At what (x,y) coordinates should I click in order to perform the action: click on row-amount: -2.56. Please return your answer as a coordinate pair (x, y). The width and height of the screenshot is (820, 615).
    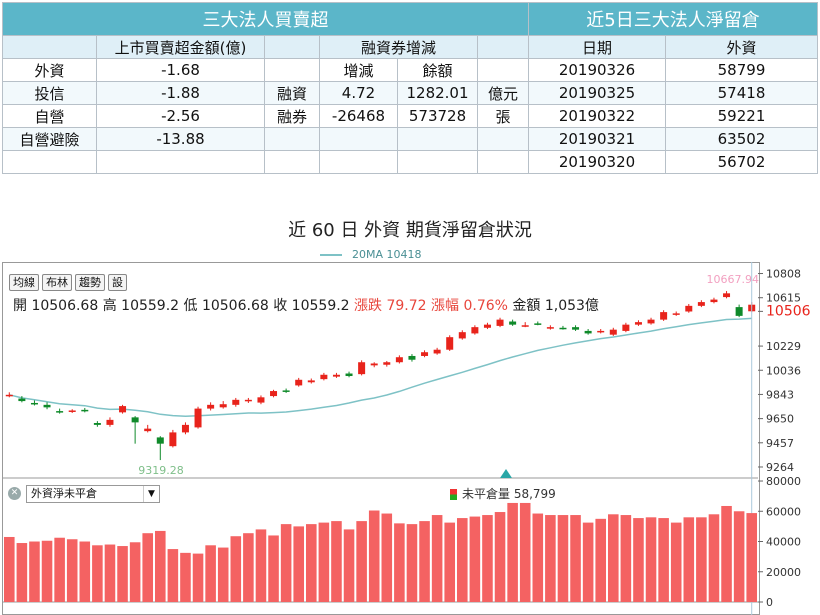
    Looking at the image, I should click on (180, 116).